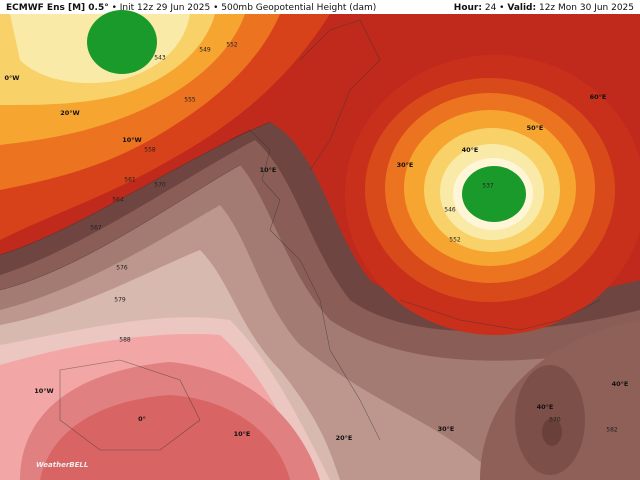  What do you see at coordinates (96, 228) in the screenshot?
I see `contour-label: 567` at bounding box center [96, 228].